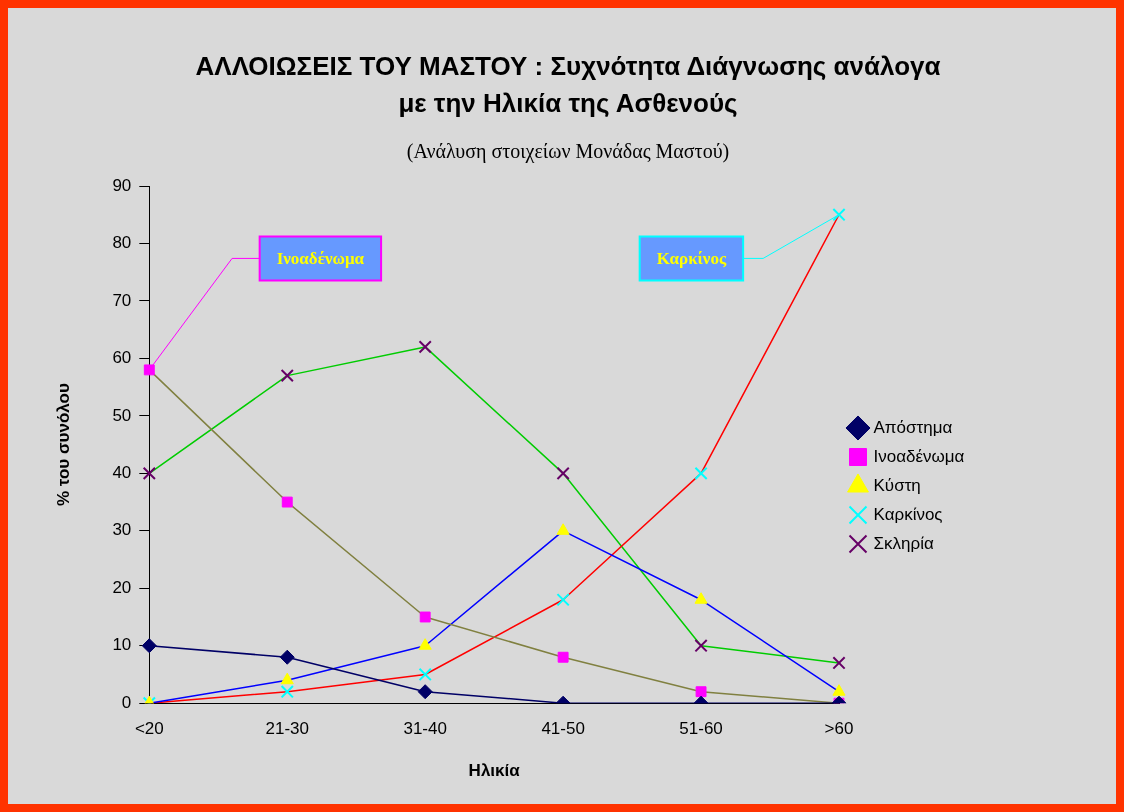  I want to click on annotation: Καρκίνος, so click(691, 258).